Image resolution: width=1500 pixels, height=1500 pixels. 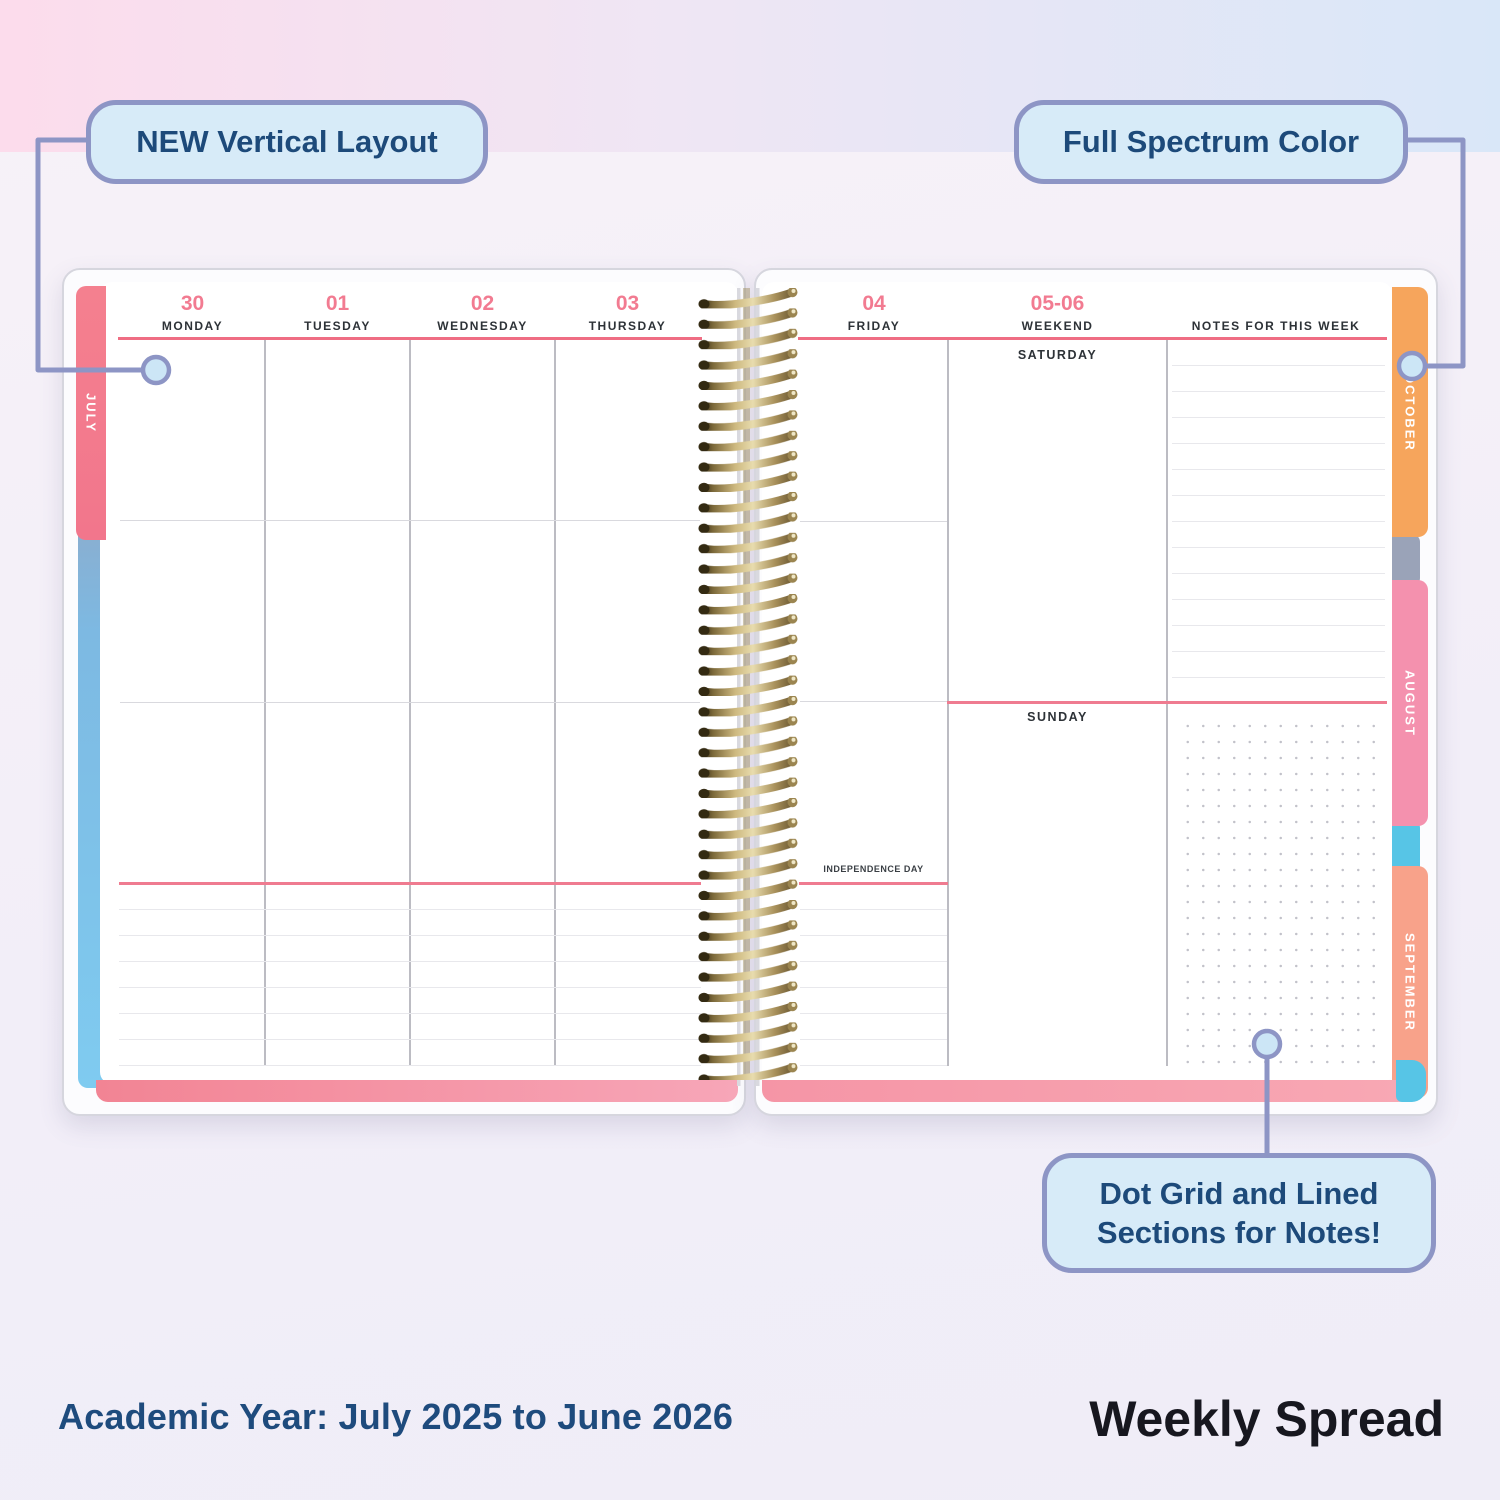 What do you see at coordinates (1278, 511) in the screenshot?
I see `notes-lined-section` at bounding box center [1278, 511].